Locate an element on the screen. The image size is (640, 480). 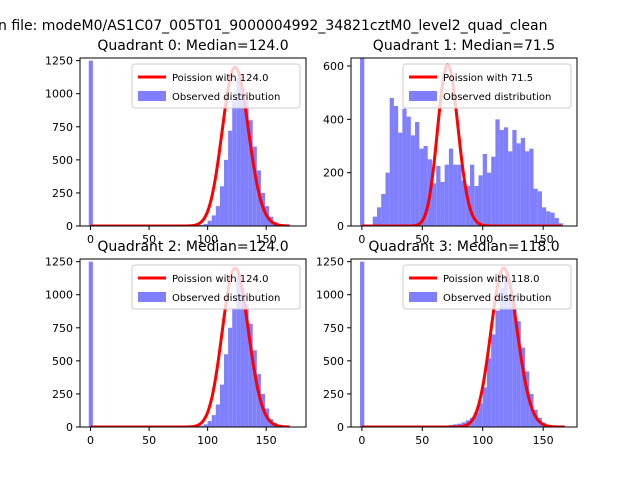
panel-title: Quadrant 0: Median=124.0 is located at coordinates (192, 46).